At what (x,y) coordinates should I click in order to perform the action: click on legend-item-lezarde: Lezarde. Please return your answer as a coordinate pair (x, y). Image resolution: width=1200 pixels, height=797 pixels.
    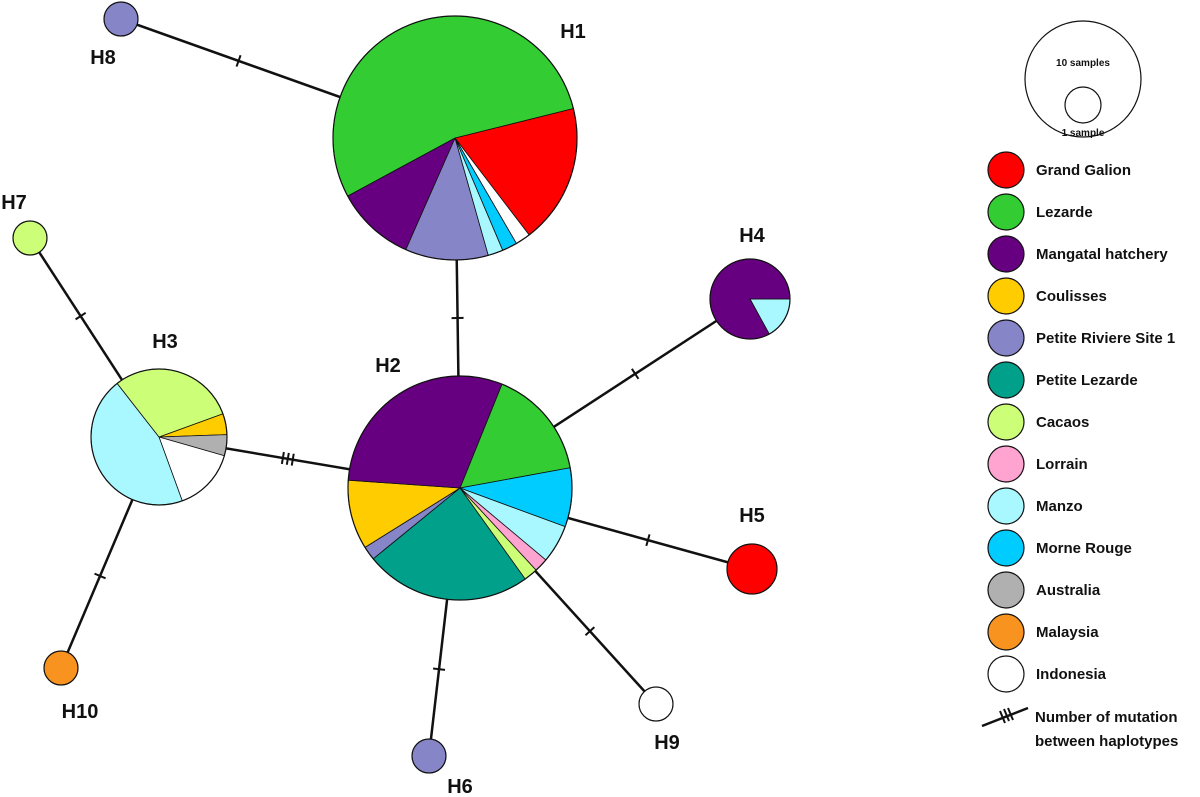
    Looking at the image, I should click on (1040, 212).